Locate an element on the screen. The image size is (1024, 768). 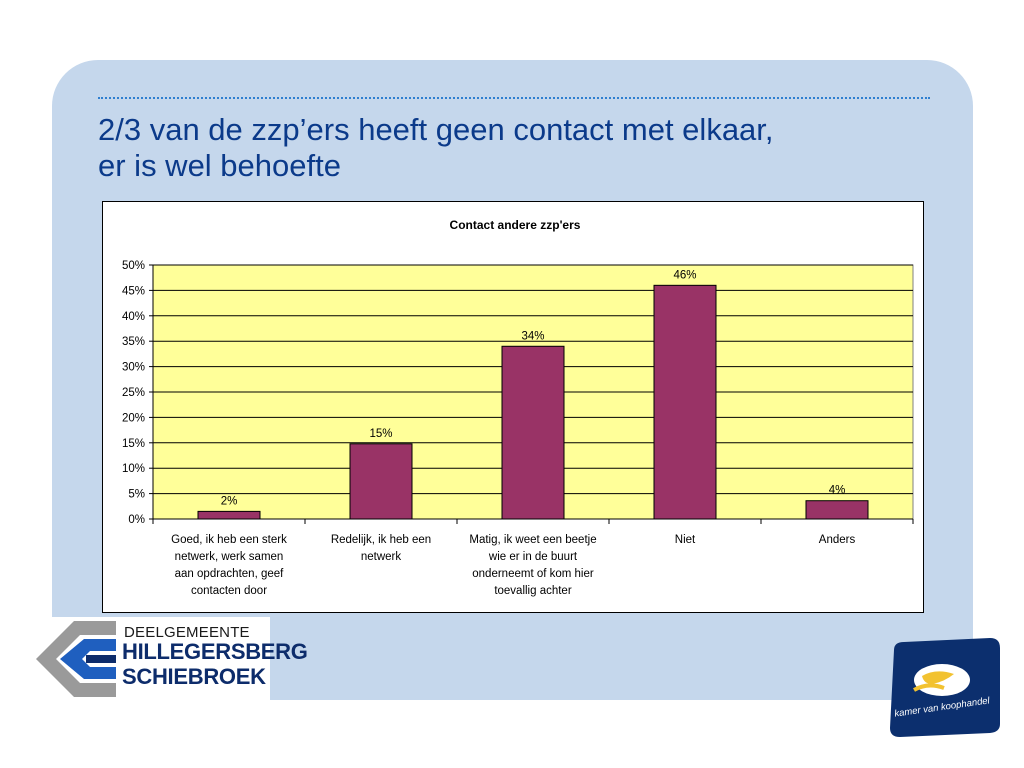
x-category-label-line: Anders is located at coordinates (837, 540).